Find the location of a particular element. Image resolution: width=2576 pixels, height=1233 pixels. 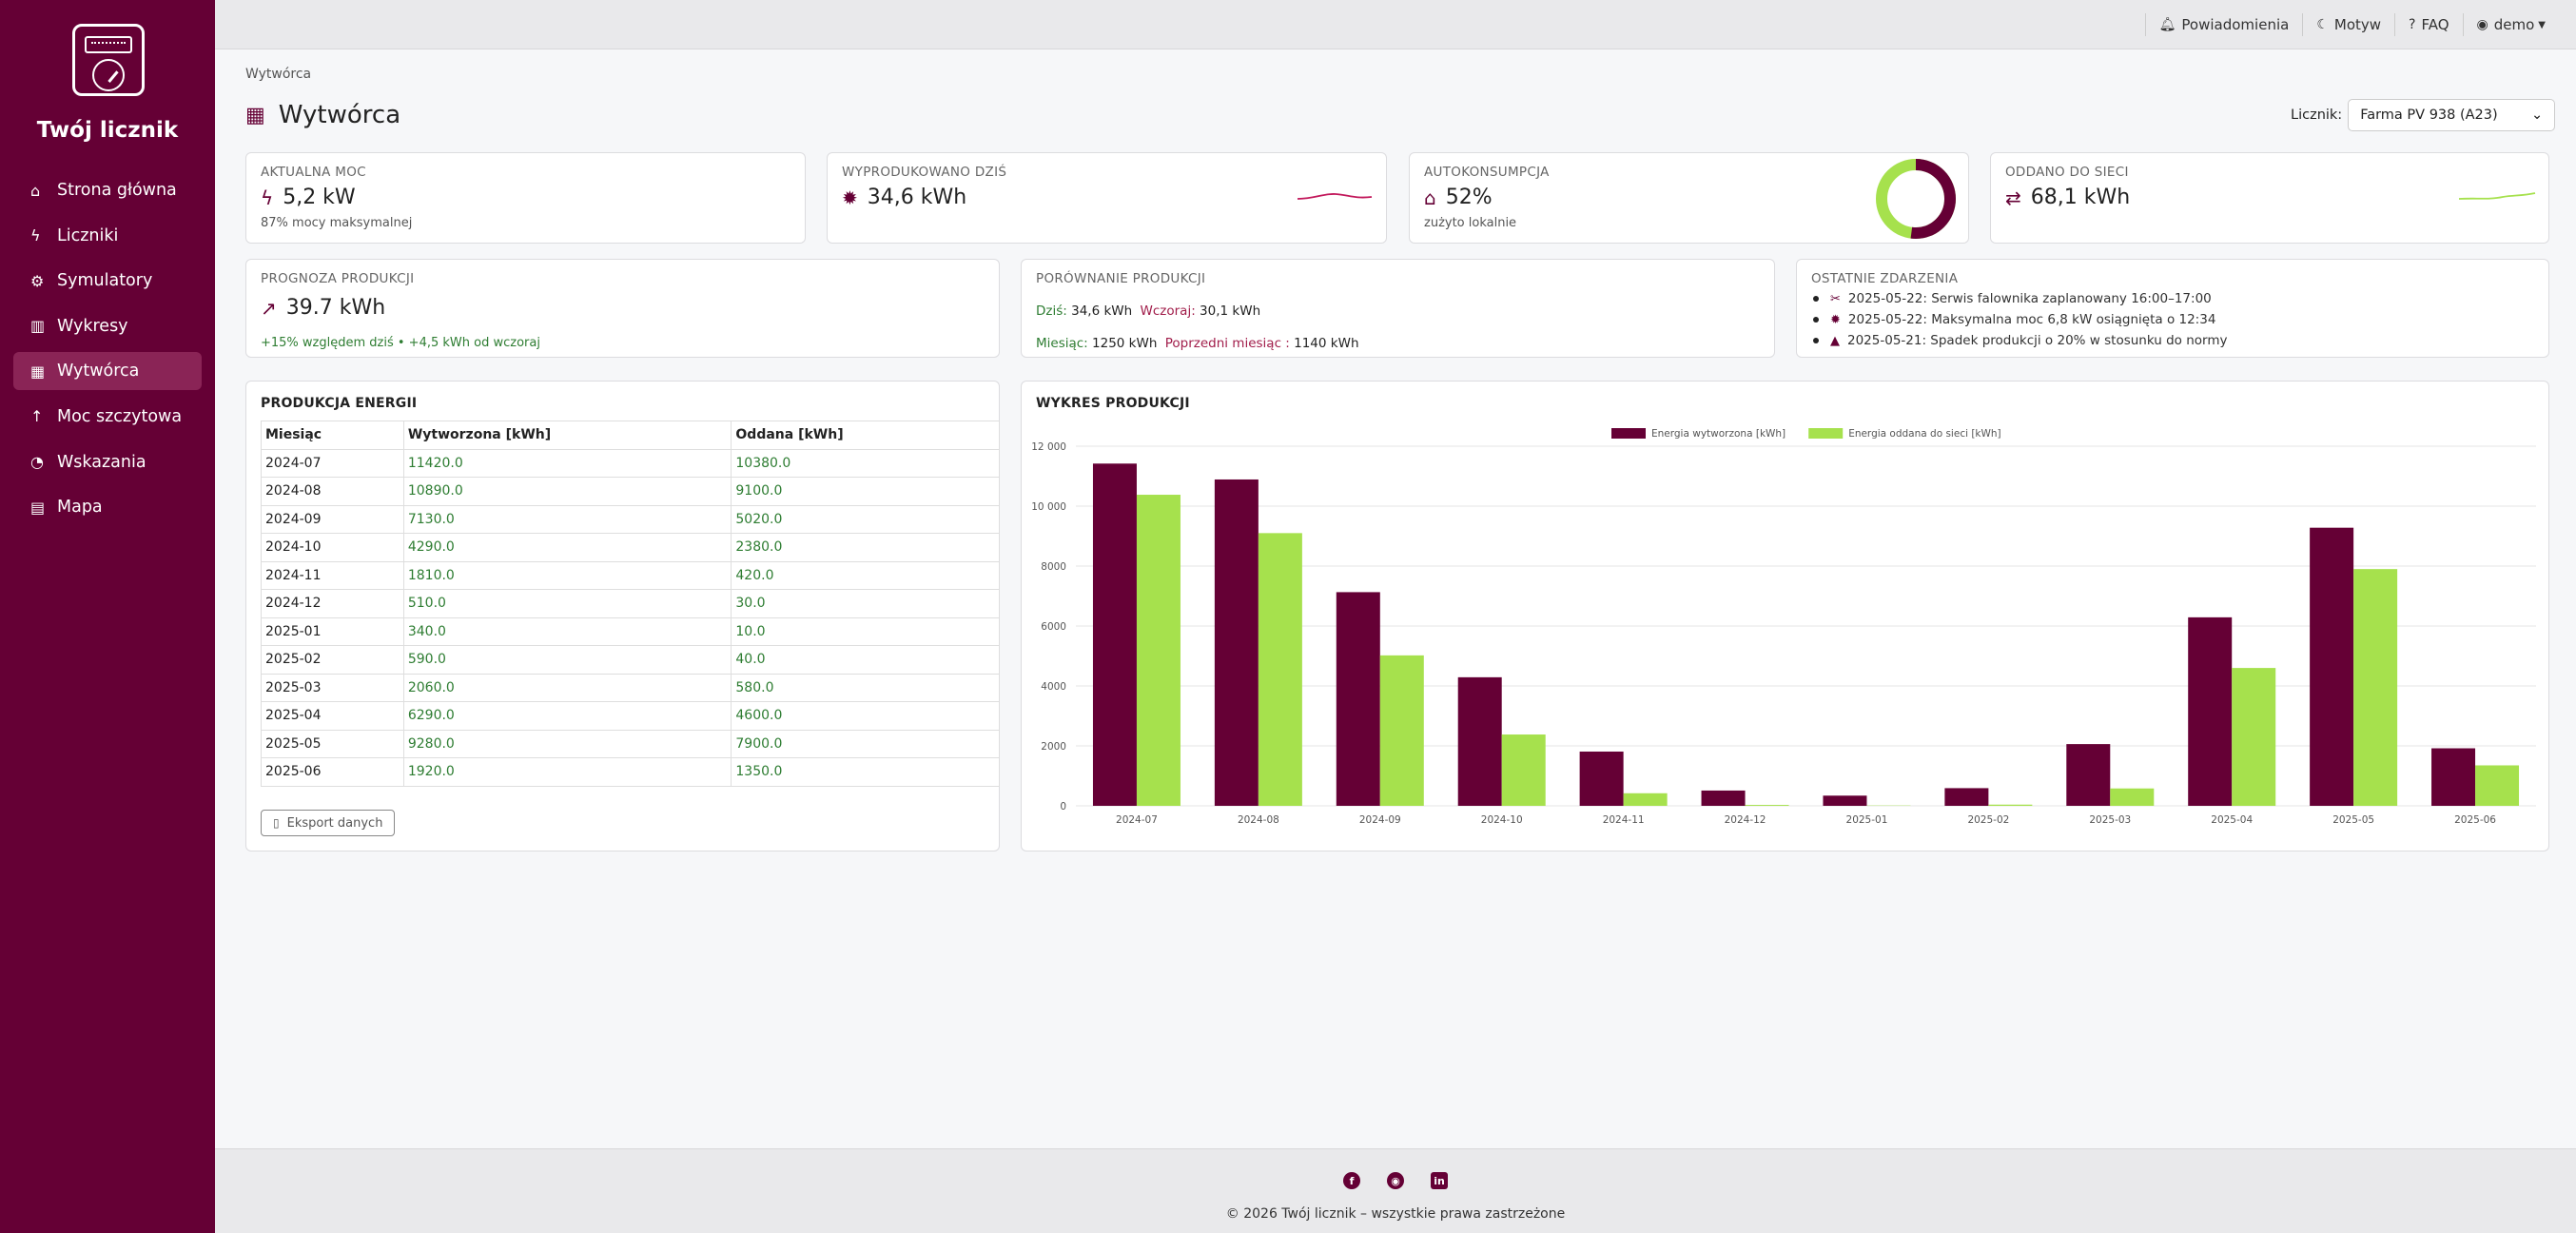

table-cell: 580.0 is located at coordinates (866, 687).